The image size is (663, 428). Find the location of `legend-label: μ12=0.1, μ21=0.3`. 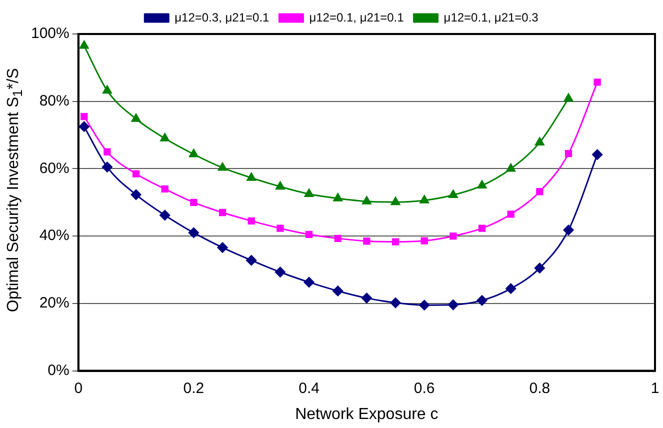

legend-label: μ12=0.1, μ21=0.3 is located at coordinates (491, 17).